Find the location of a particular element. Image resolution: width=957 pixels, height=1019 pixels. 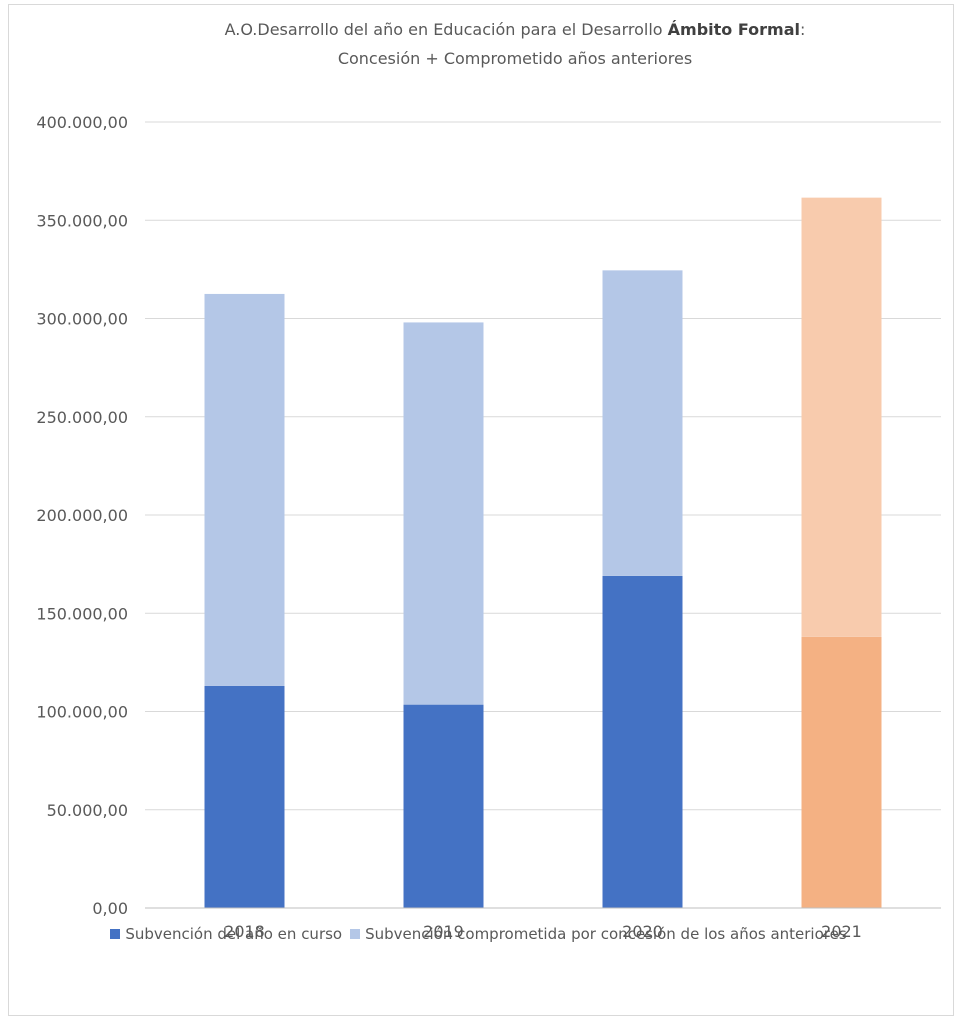

y-tick-label: 300.000,00 is located at coordinates (82, 319).